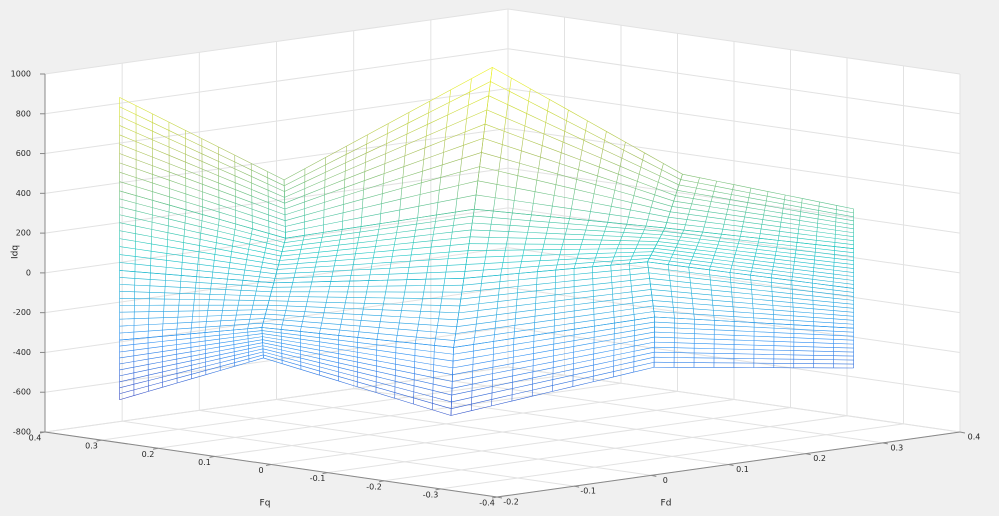 This screenshot has height=516, width=999. What do you see at coordinates (487, 503) in the screenshot?
I see `y-tick-label: -0.4` at bounding box center [487, 503].